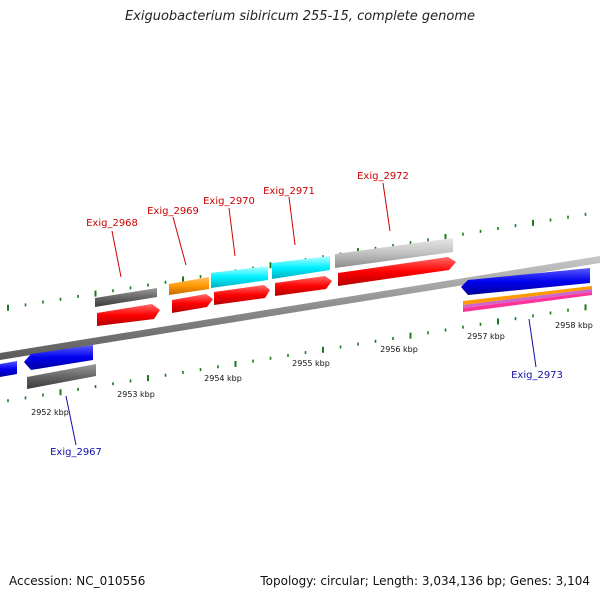 The width and height of the screenshot is (600, 600). Describe the element at coordinates (76, 452) in the screenshot. I see `gene-label: Exig_2967` at that location.